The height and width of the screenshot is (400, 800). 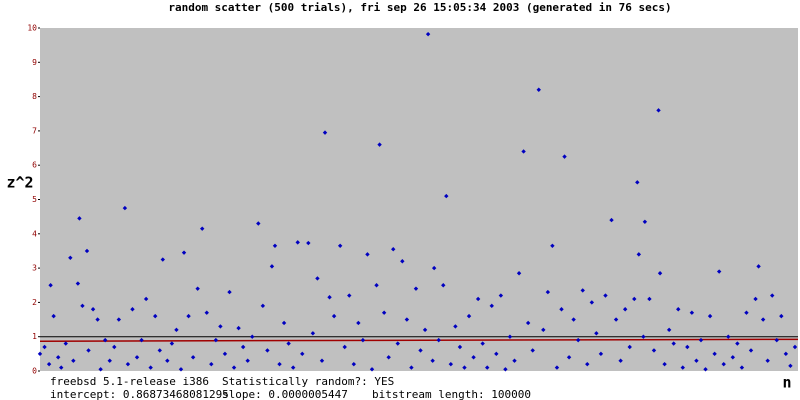 What do you see at coordinates (34, 62) in the screenshot?
I see `y-tick-label: 9` at bounding box center [34, 62].